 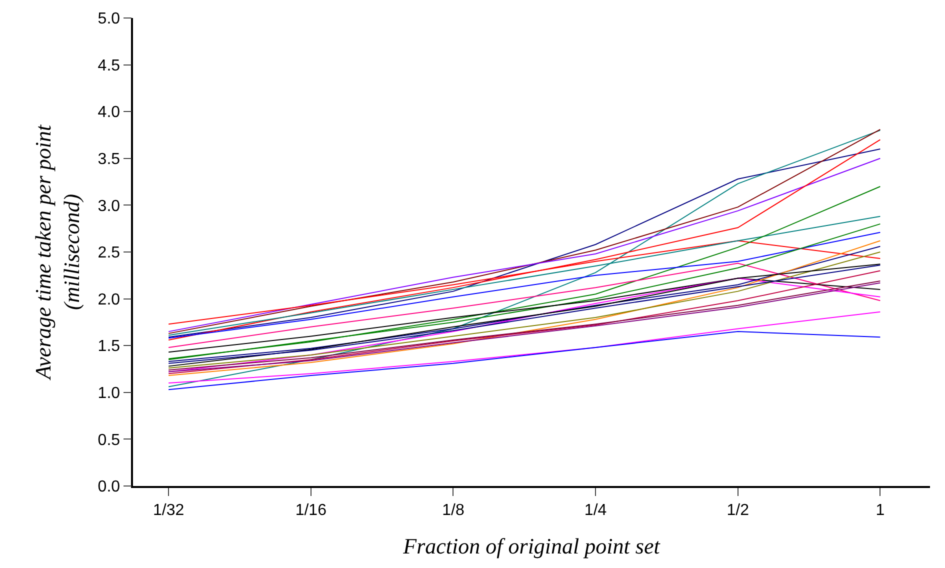 What do you see at coordinates (738, 510) in the screenshot?
I see `x-tick-label: 1/2` at bounding box center [738, 510].